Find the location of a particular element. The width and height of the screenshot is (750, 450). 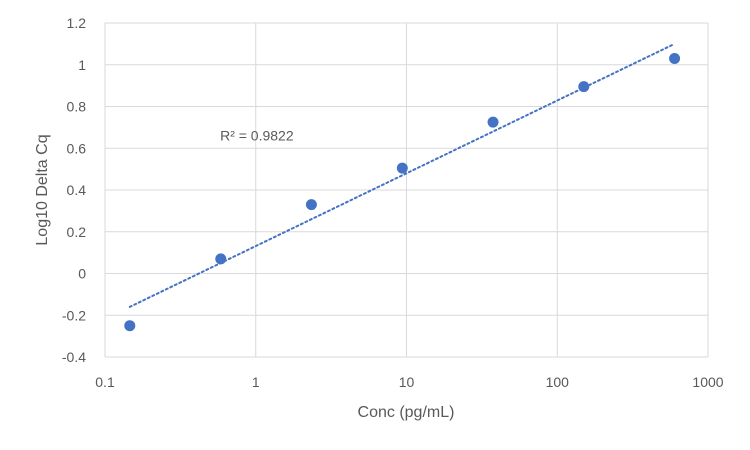

y-tick-label: 1 is located at coordinates (82, 65).